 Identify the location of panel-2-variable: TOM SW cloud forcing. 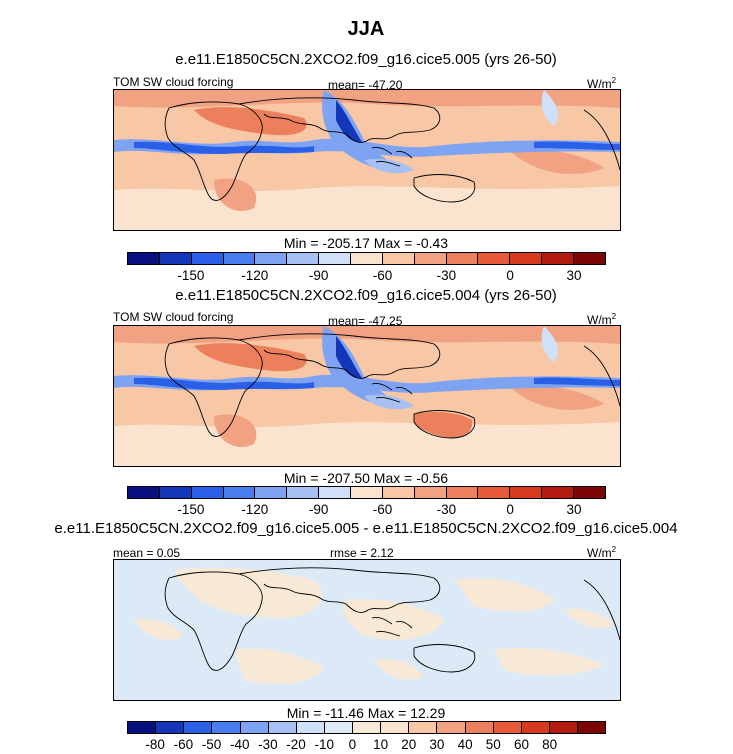
(173, 317).